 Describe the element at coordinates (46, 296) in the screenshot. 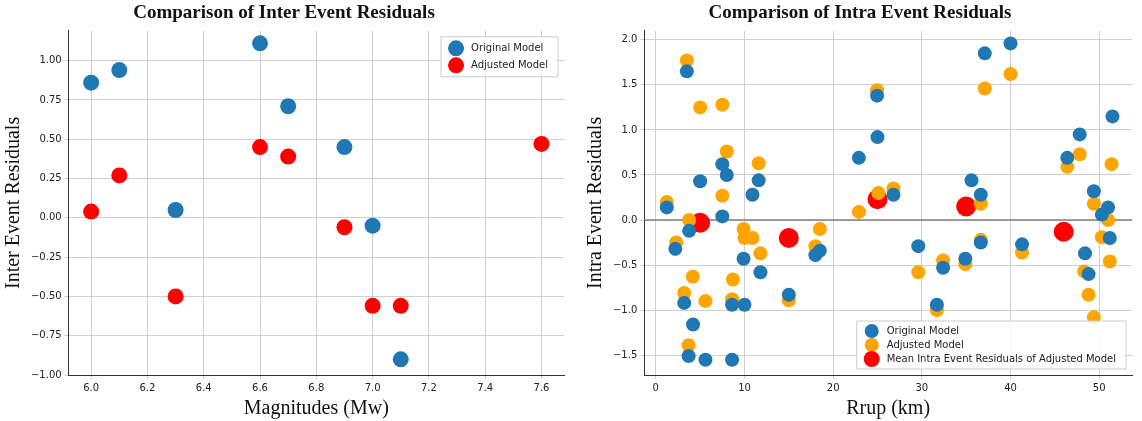

I see `y-tick-label: −0.50` at that location.